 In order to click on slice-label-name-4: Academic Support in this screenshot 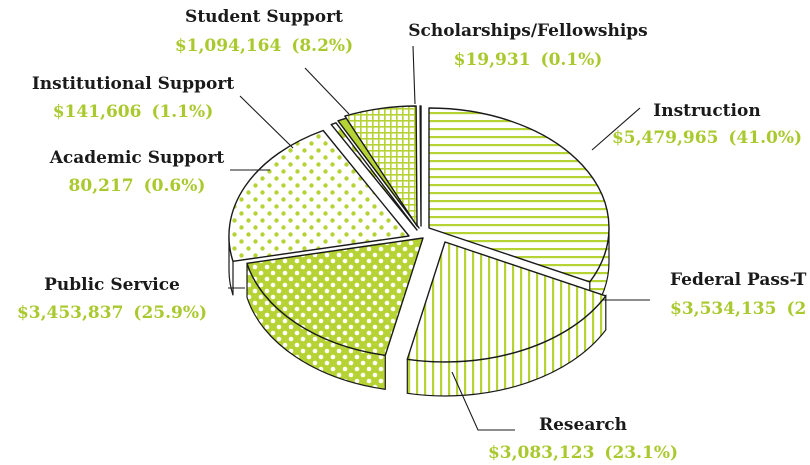, I will do `click(137, 158)`.